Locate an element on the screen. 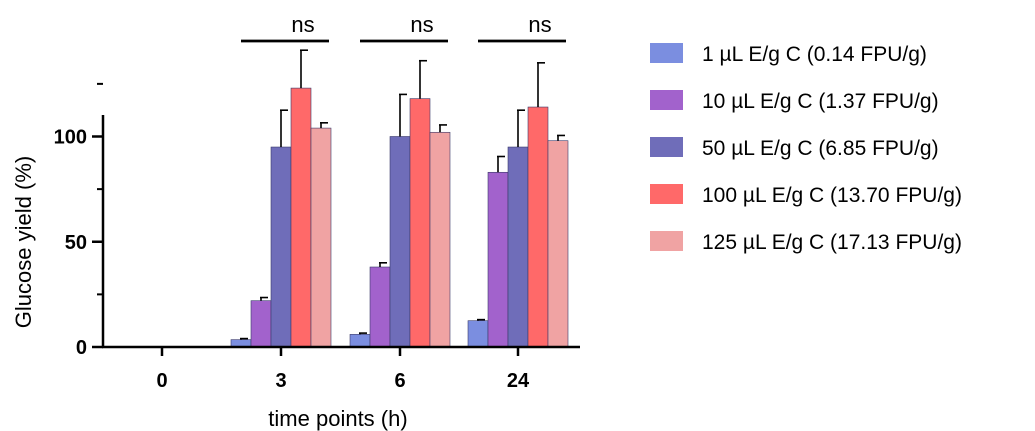  x-axis-label: time points (h) is located at coordinates (337, 418).